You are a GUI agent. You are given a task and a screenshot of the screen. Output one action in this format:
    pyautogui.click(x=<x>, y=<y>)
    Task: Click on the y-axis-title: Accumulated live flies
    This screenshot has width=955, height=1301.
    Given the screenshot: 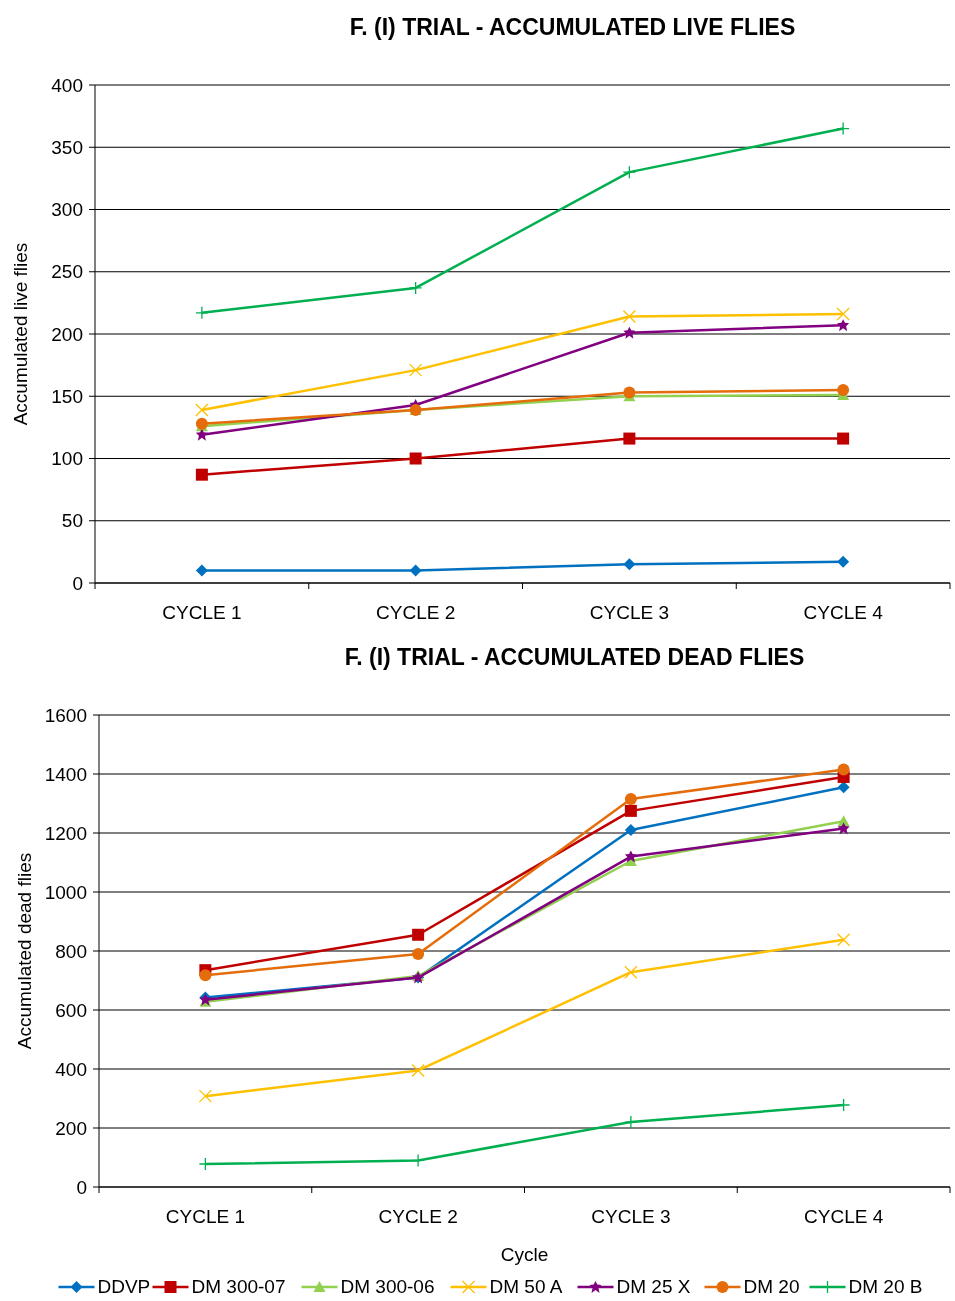 What is the action you would take?
    pyautogui.click(x=20, y=334)
    